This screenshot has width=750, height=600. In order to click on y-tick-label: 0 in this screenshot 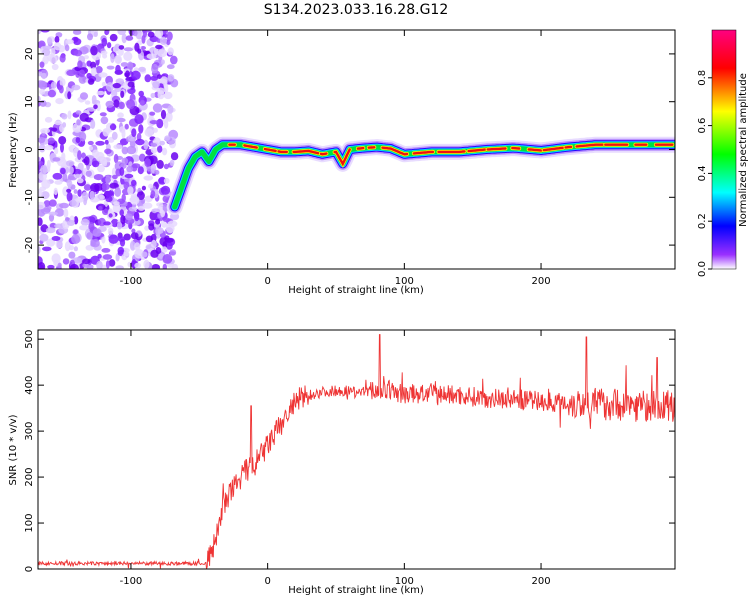, I will do `click(29, 149)`.